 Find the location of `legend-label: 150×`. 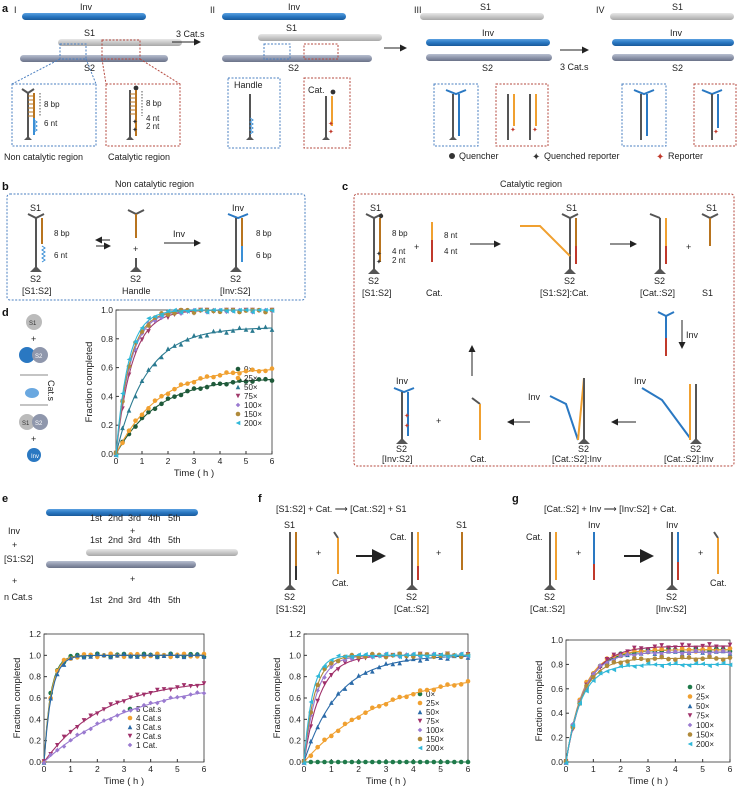

legend-label: 150× is located at coordinates (705, 735).